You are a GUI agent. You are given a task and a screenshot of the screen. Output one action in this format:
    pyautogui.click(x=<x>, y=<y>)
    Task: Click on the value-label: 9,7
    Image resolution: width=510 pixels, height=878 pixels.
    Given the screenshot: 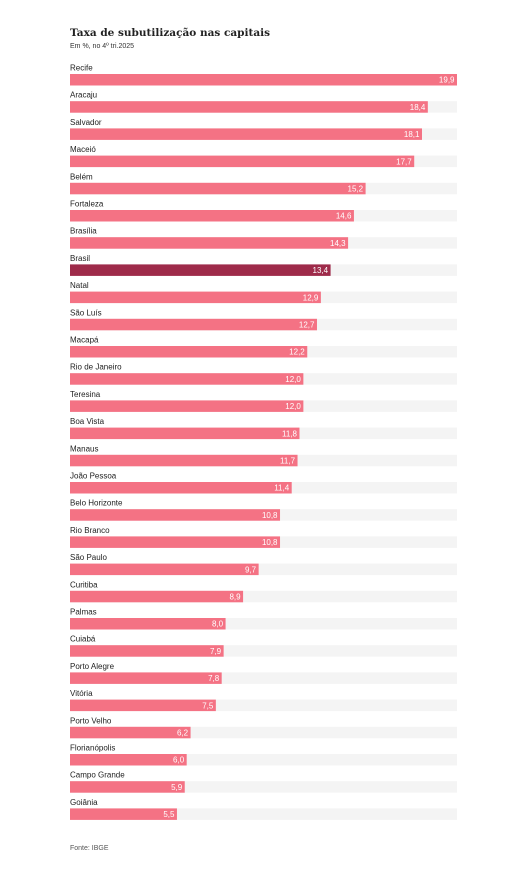 What is the action you would take?
    pyautogui.click(x=251, y=569)
    